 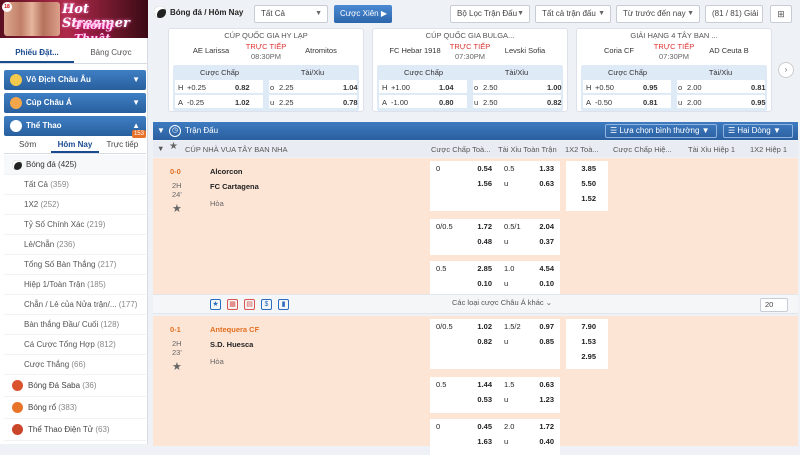 What do you see at coordinates (758, 131) in the screenshot?
I see `view-select: ☰ Hai Dòng ▼` at bounding box center [758, 131].